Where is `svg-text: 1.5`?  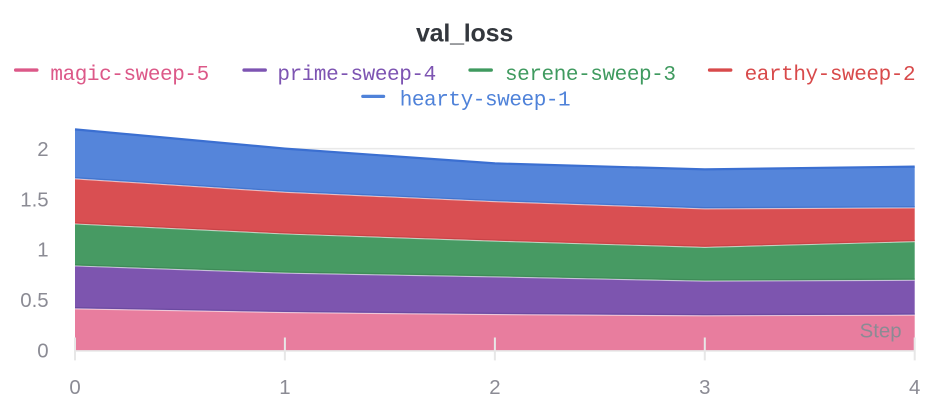 svg-text: 1.5 is located at coordinates (34, 200).